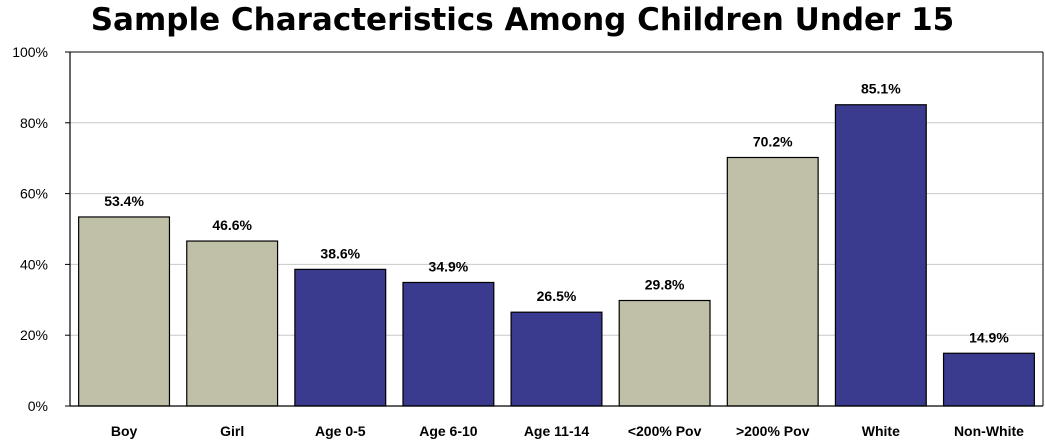 The height and width of the screenshot is (442, 1045). Describe the element at coordinates (34, 264) in the screenshot. I see `y-tick-label: 40%` at that location.